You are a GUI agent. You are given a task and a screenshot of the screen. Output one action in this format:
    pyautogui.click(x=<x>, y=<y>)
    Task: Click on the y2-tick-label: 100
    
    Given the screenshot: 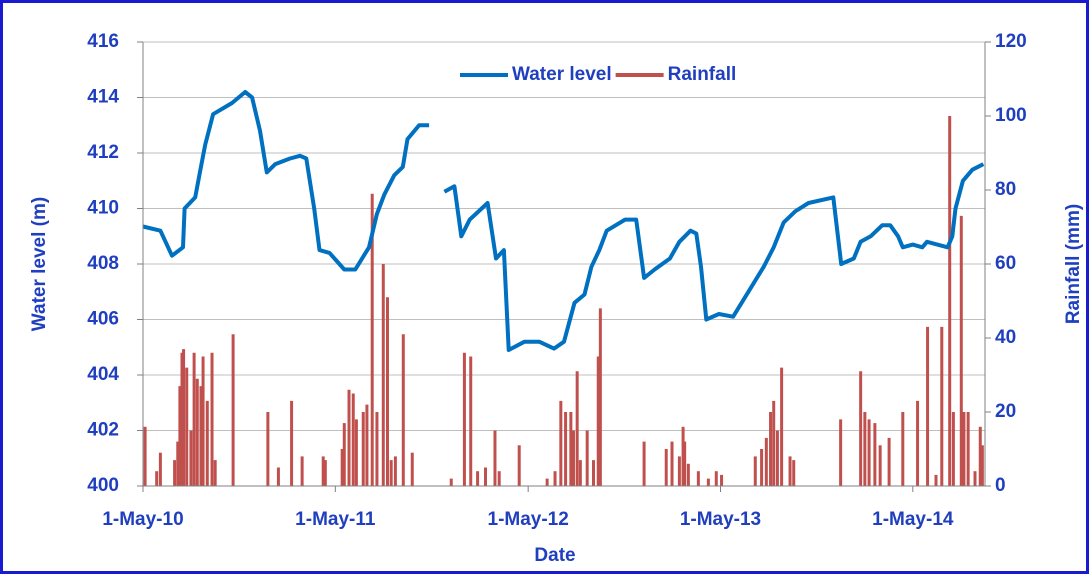 What is the action you would take?
    pyautogui.click(x=1011, y=115)
    